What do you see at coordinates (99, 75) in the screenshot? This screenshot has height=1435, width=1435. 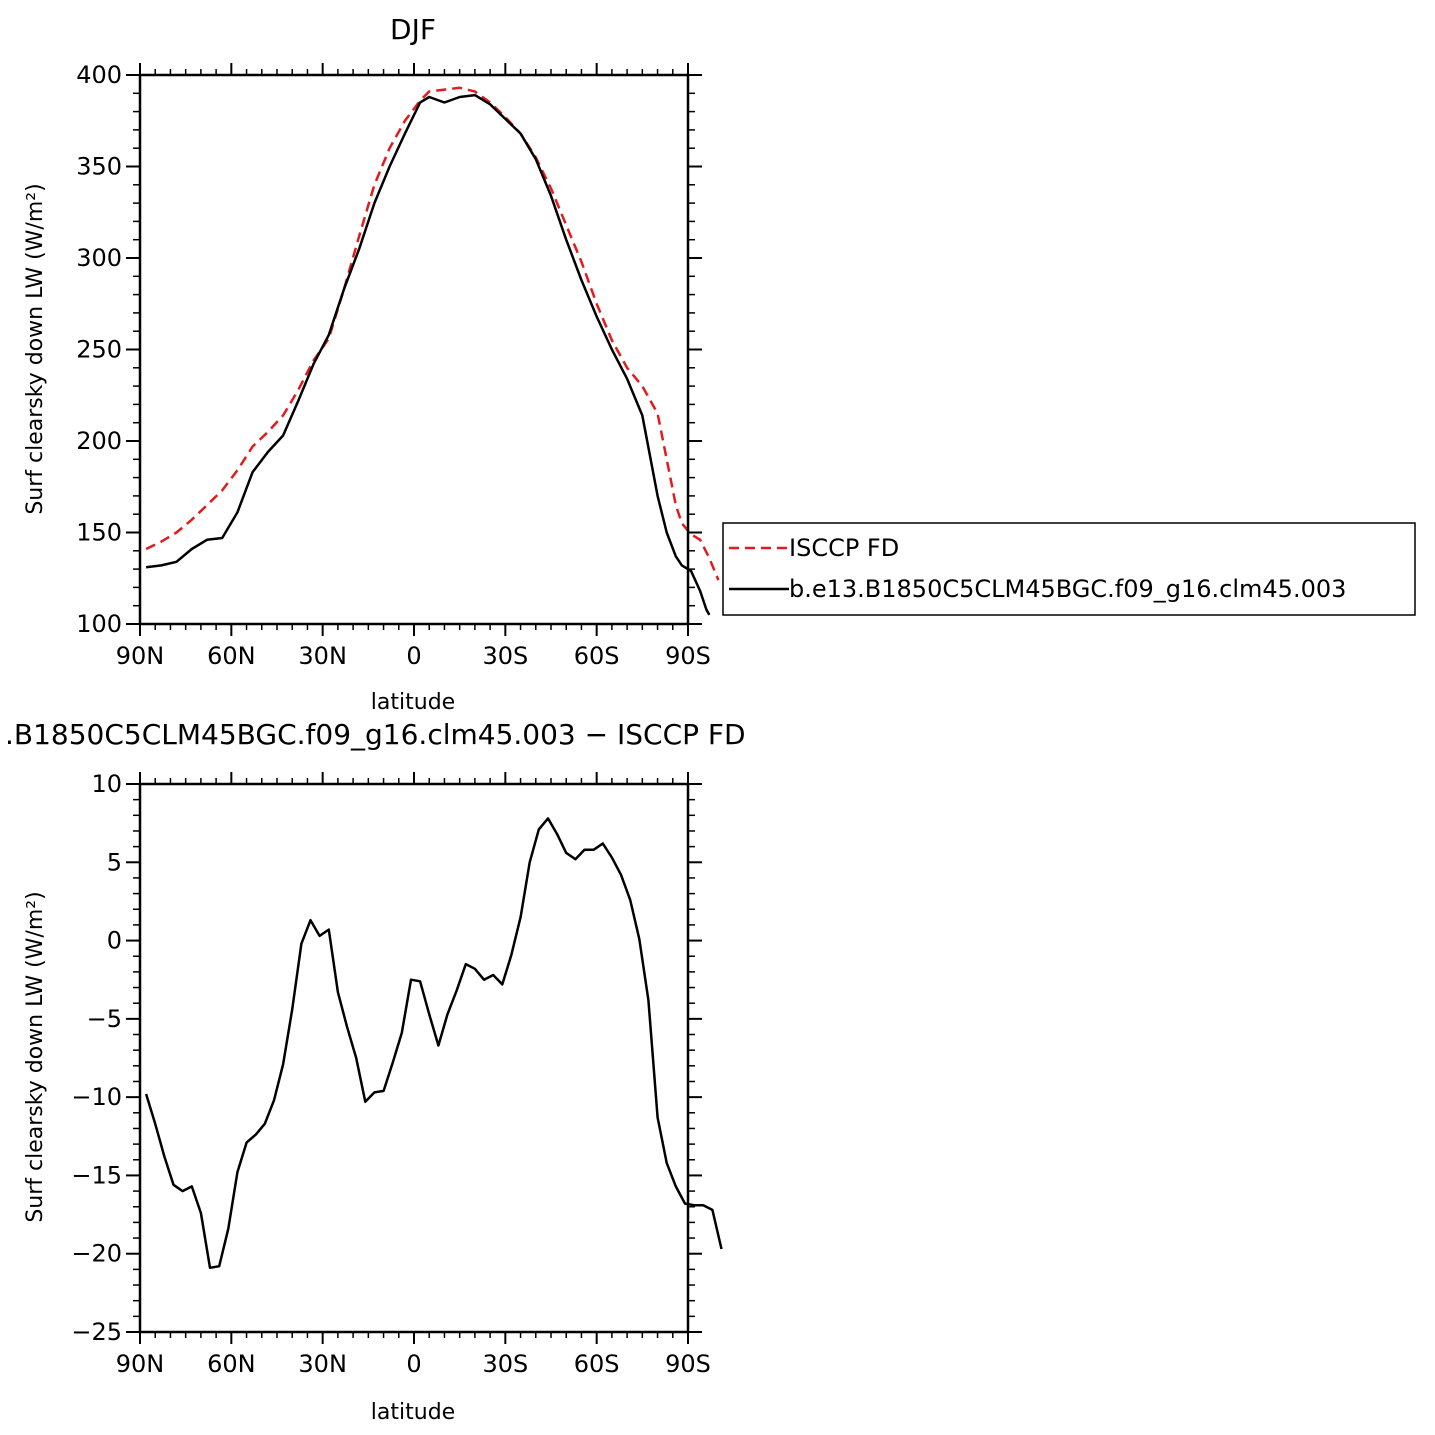 I see `top-y-tick-label: 400` at bounding box center [99, 75].